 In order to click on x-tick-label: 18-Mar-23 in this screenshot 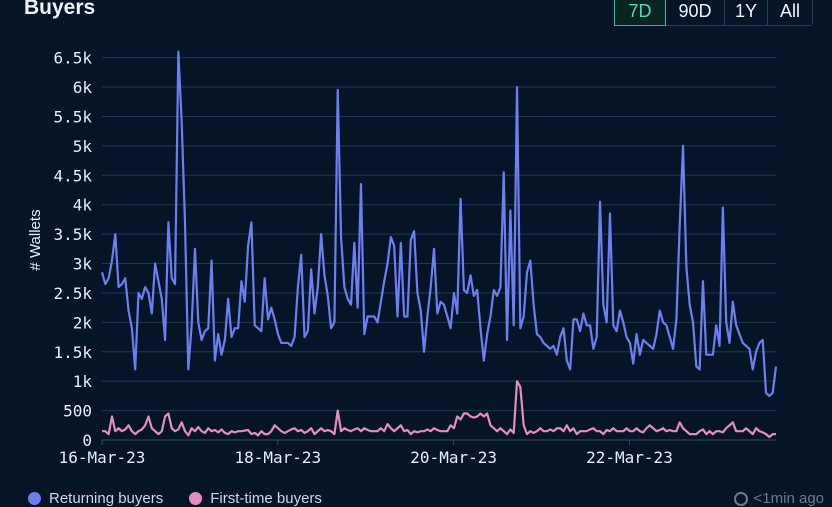, I will do `click(277, 457)`.